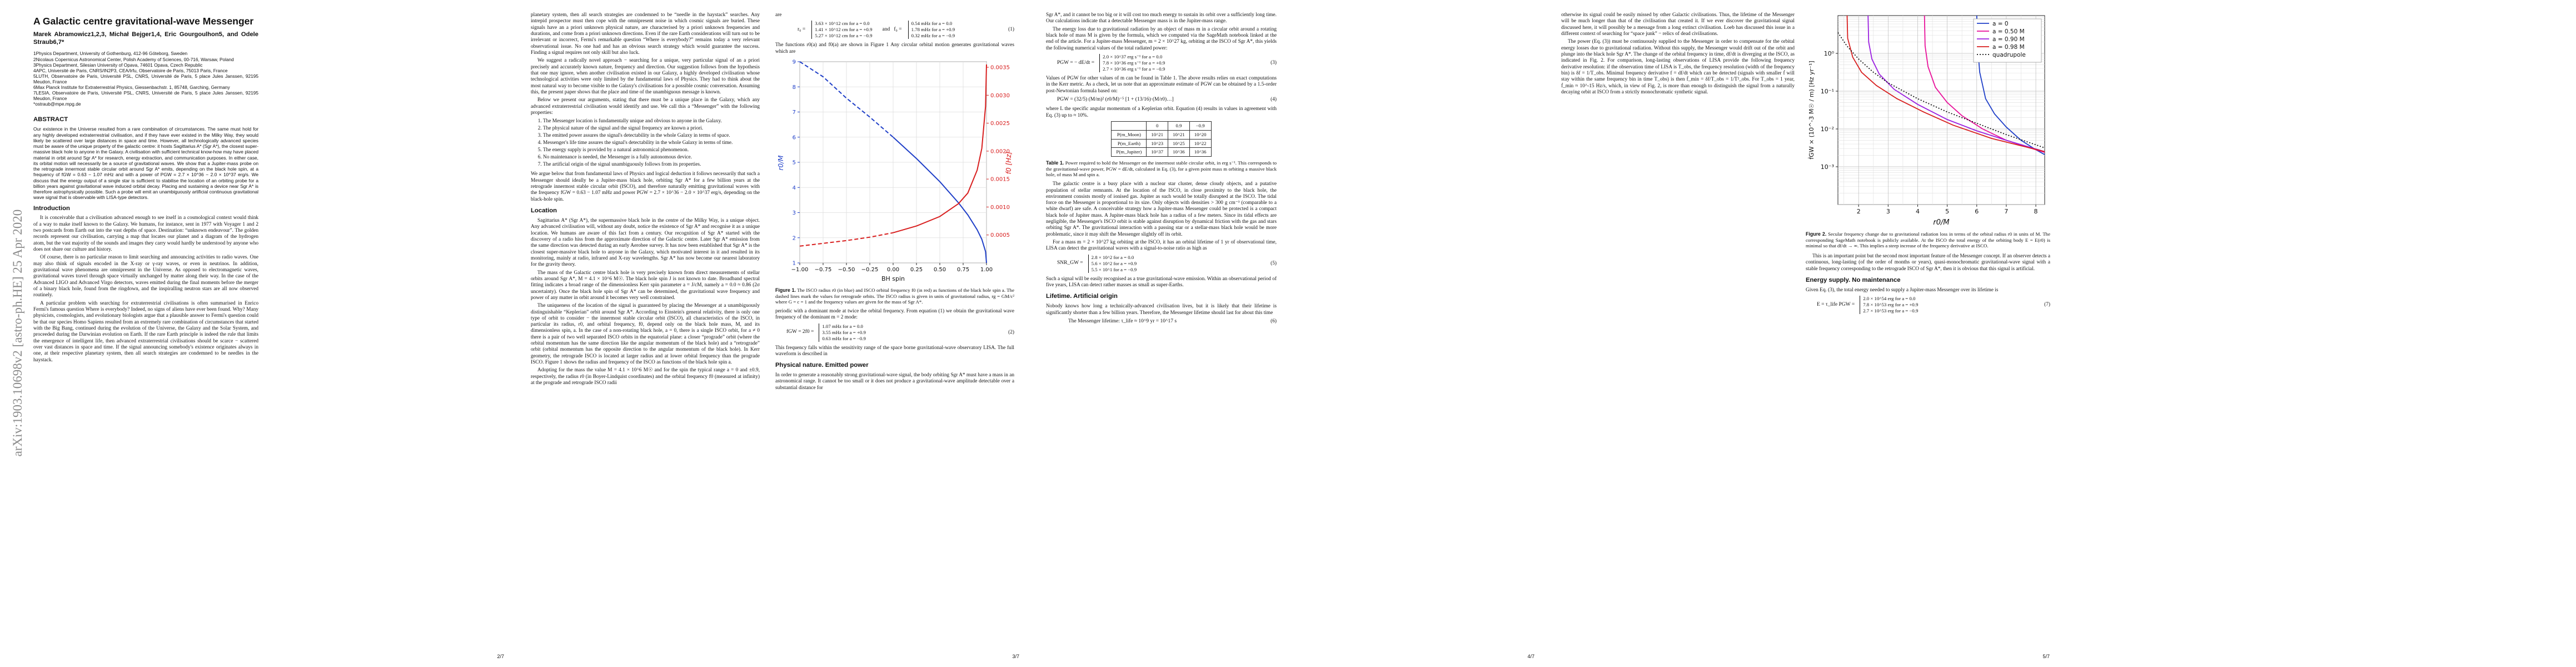  I want to click on page-number: 3/7, so click(1015, 656).